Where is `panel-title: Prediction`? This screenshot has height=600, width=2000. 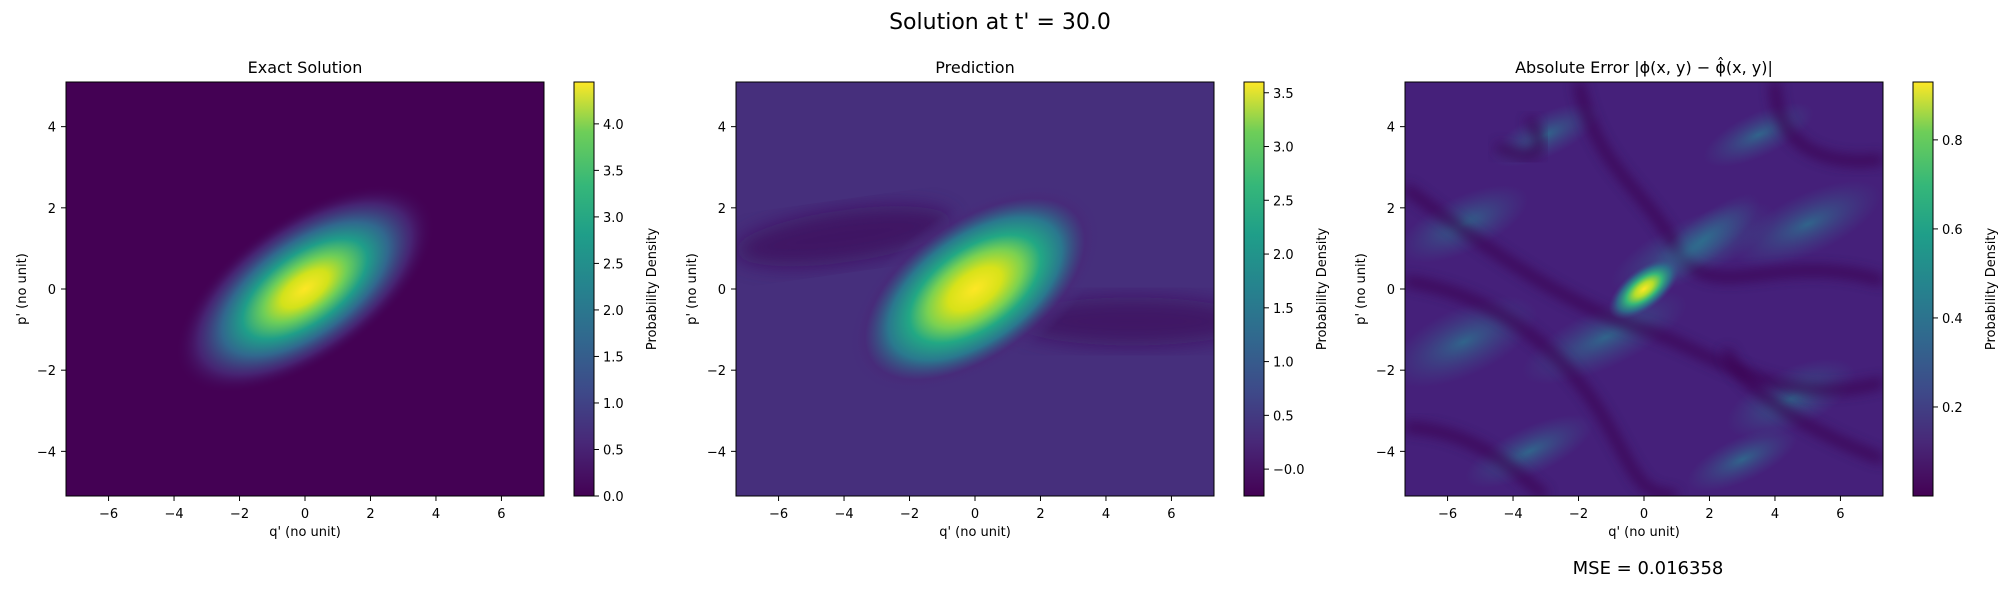 panel-title: Prediction is located at coordinates (974, 67).